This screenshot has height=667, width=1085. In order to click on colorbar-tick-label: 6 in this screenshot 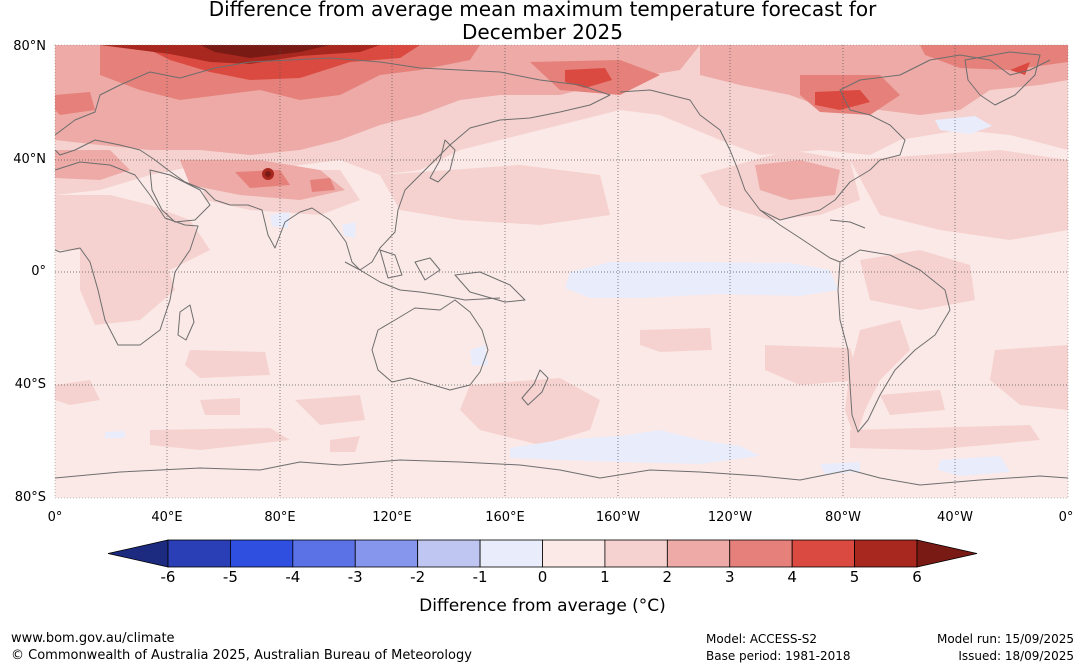, I will do `click(917, 577)`.